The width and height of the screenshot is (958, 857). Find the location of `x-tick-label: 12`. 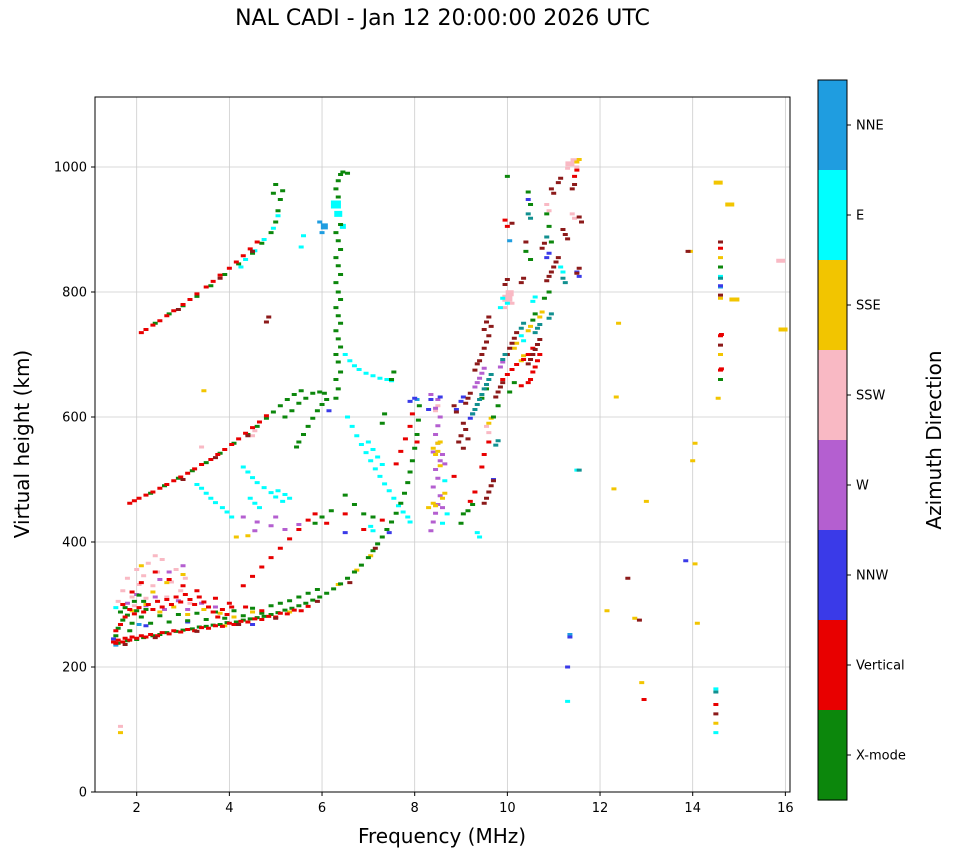

x-tick-label: 12 is located at coordinates (600, 808).